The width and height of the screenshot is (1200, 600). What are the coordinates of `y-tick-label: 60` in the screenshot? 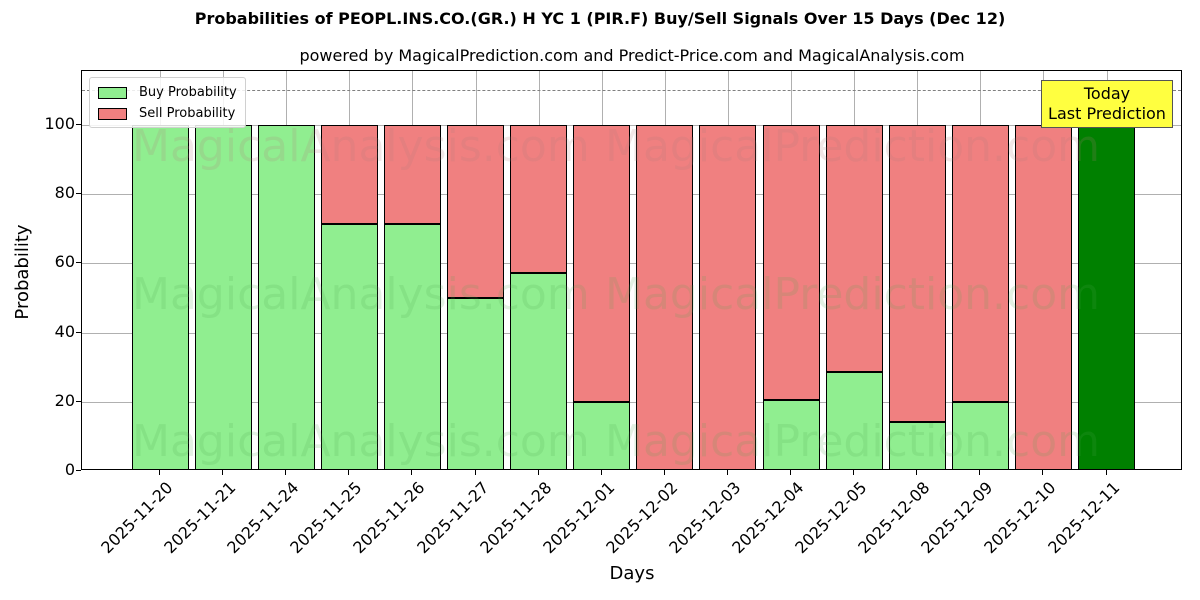 It's located at (64, 262).